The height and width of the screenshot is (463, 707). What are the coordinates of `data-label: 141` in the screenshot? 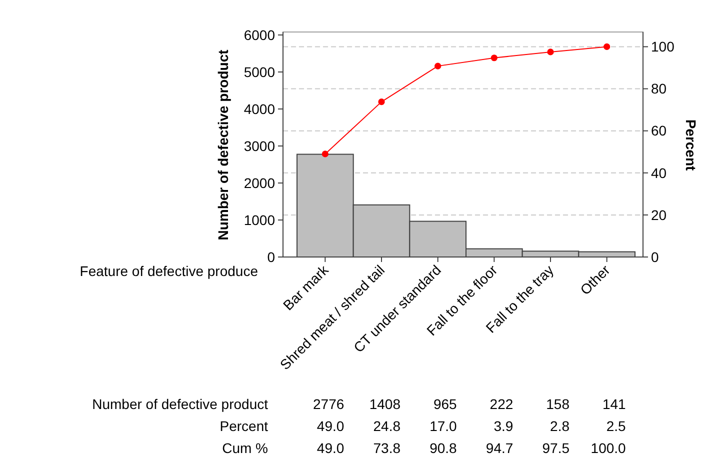 It's located at (614, 404).